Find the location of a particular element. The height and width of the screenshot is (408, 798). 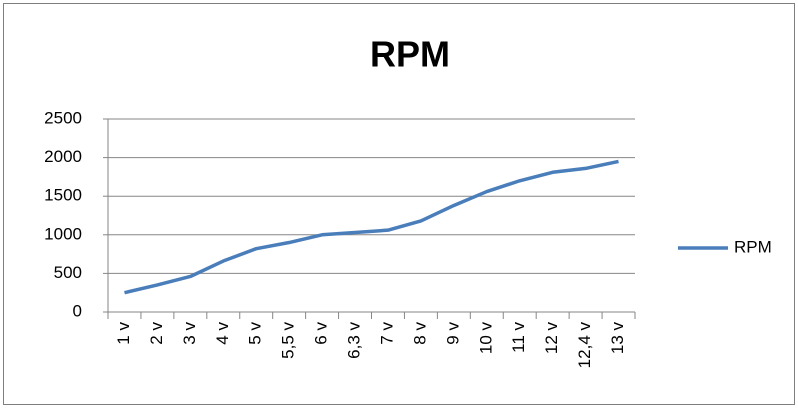

x-tick-label: 12,4 v is located at coordinates (584, 345).